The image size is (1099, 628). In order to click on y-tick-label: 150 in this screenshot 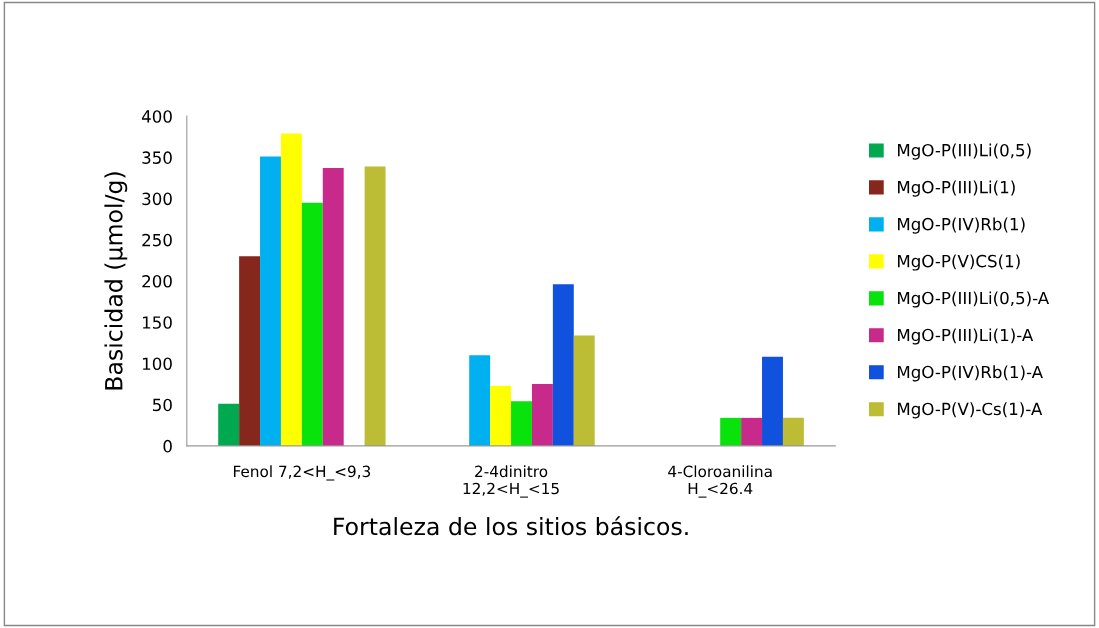, I will do `click(157, 322)`.